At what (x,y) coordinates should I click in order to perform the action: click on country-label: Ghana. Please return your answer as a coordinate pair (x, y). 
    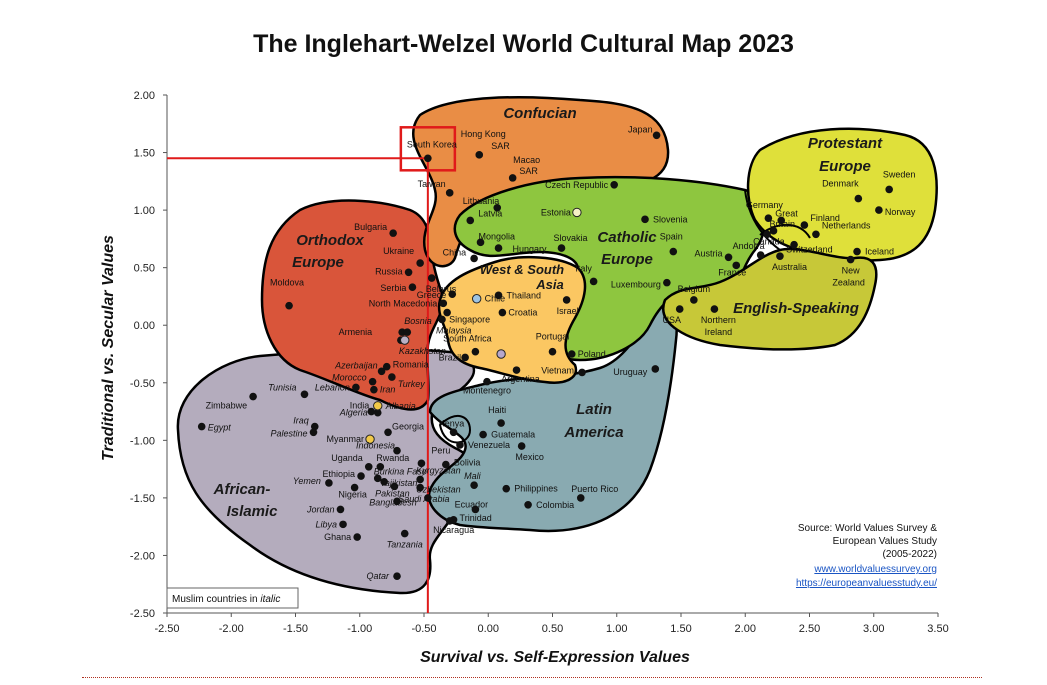
    Looking at the image, I should click on (337, 537).